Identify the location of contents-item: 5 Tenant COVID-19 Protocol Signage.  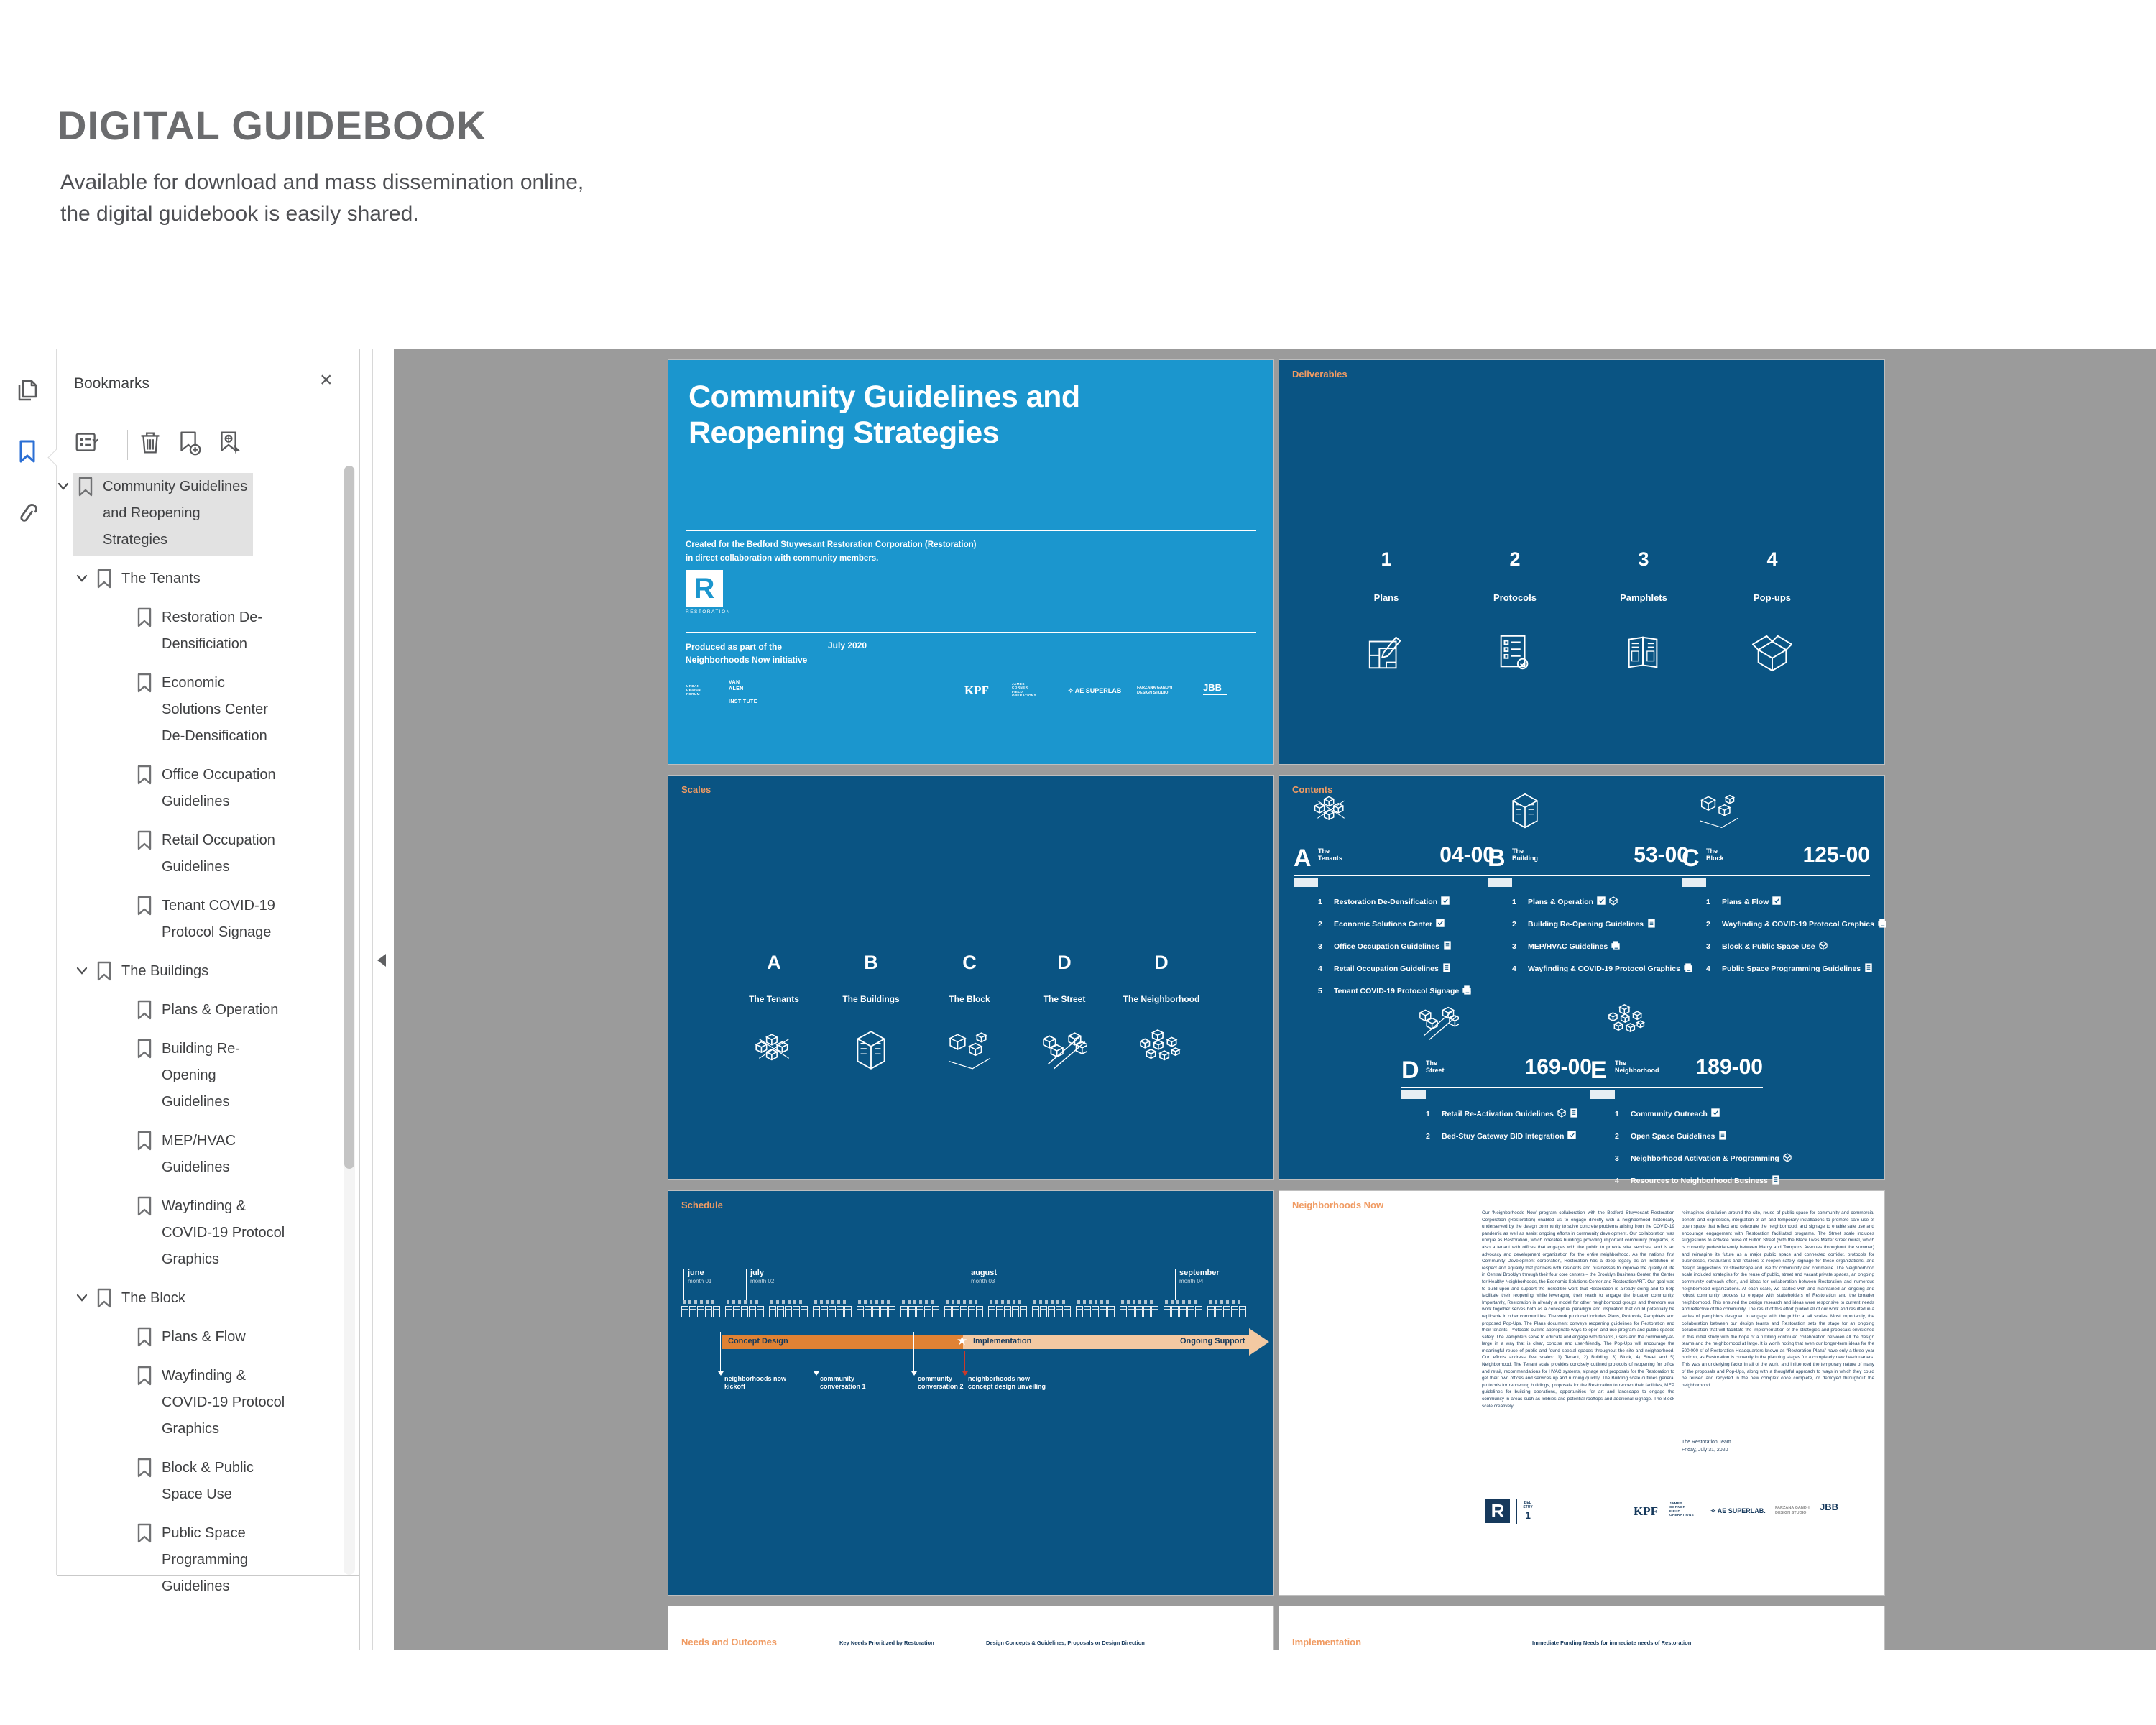
(1394, 991).